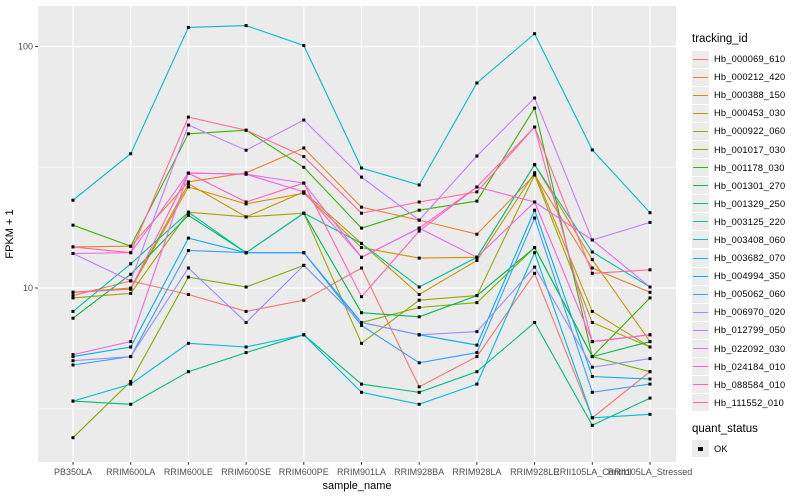 The height and width of the screenshot is (500, 800). What do you see at coordinates (750, 59) in the screenshot?
I see `legend-item-label: Hb_000069_610` at bounding box center [750, 59].